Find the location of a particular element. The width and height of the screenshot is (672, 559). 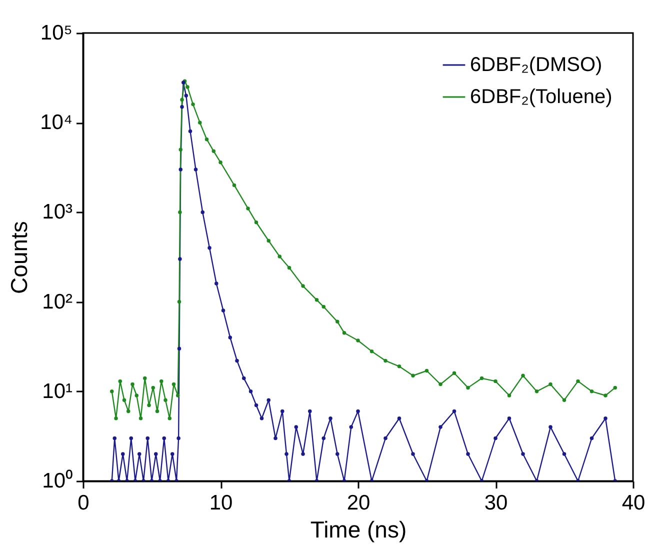

y-tick-label: 10² is located at coordinates (57, 302).